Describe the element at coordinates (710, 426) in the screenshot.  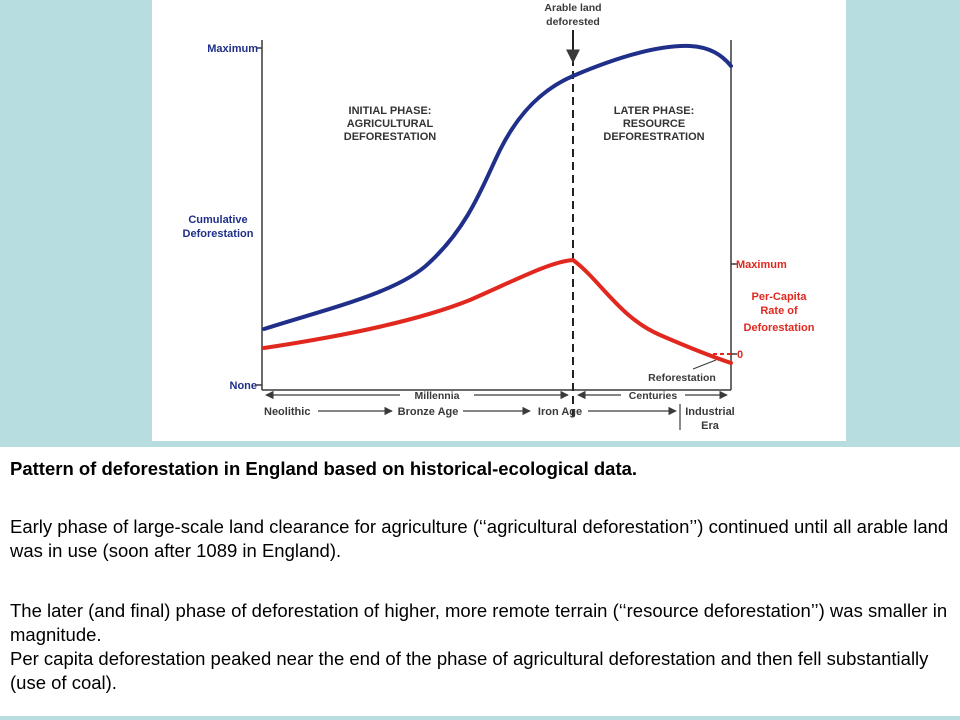
I see `era-industrial-line2: Era` at that location.